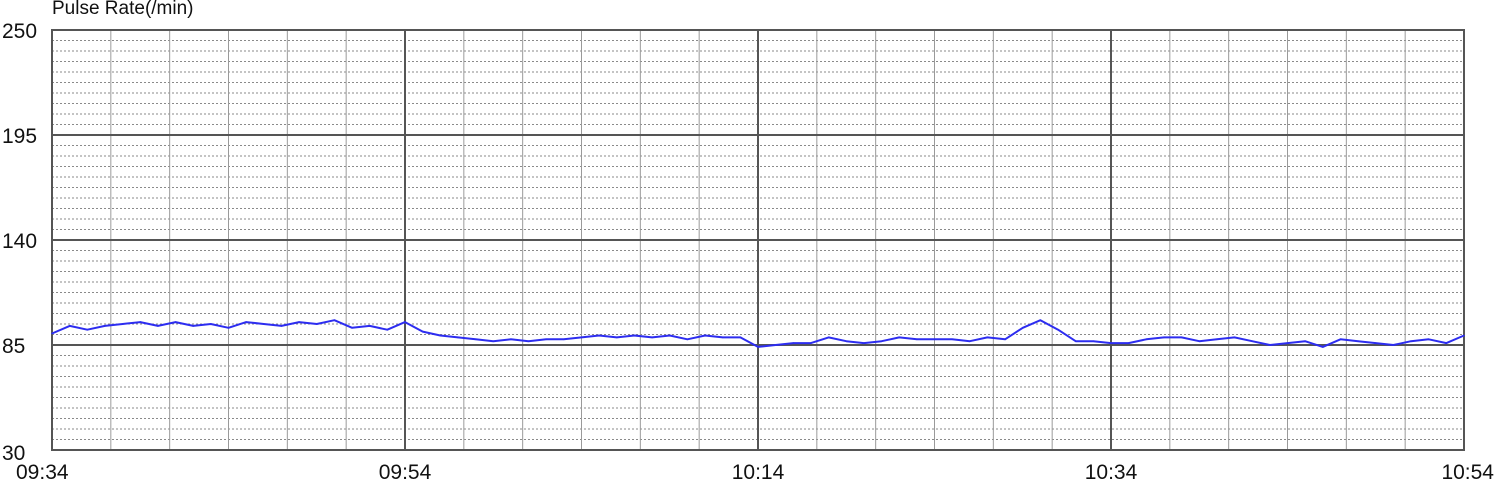  What do you see at coordinates (13, 346) in the screenshot?
I see `y-tick-label: 85` at bounding box center [13, 346].